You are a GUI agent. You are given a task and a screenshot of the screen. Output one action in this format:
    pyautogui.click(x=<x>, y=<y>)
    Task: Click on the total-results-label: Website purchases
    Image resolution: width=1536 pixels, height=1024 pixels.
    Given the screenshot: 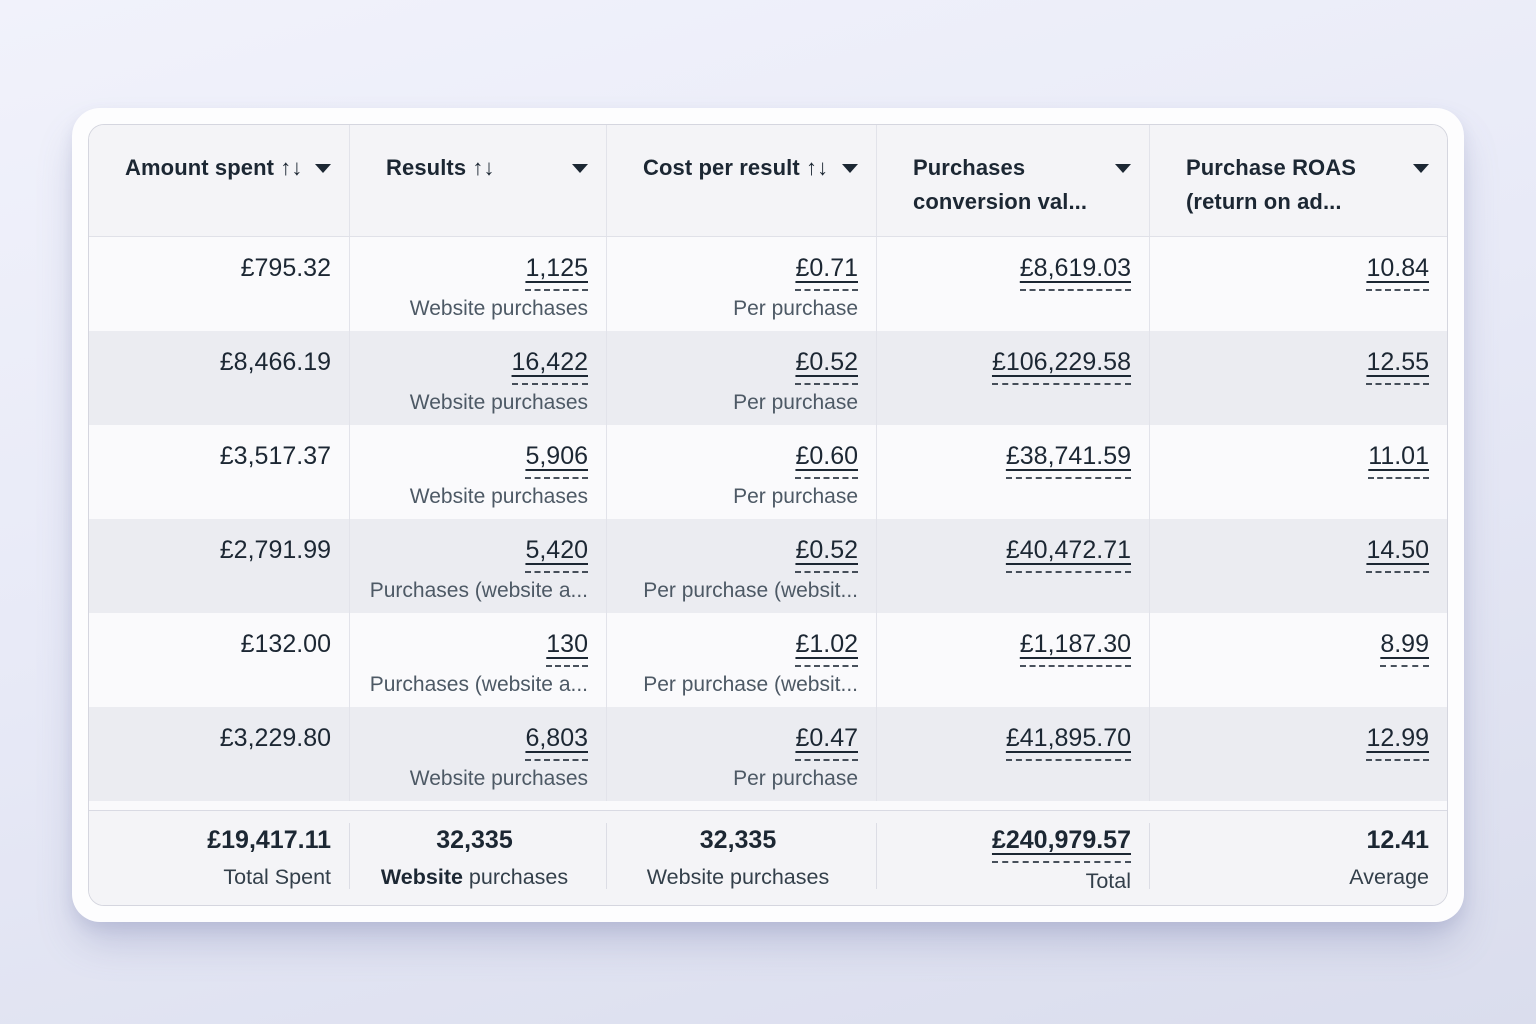 What is the action you would take?
    pyautogui.click(x=474, y=877)
    